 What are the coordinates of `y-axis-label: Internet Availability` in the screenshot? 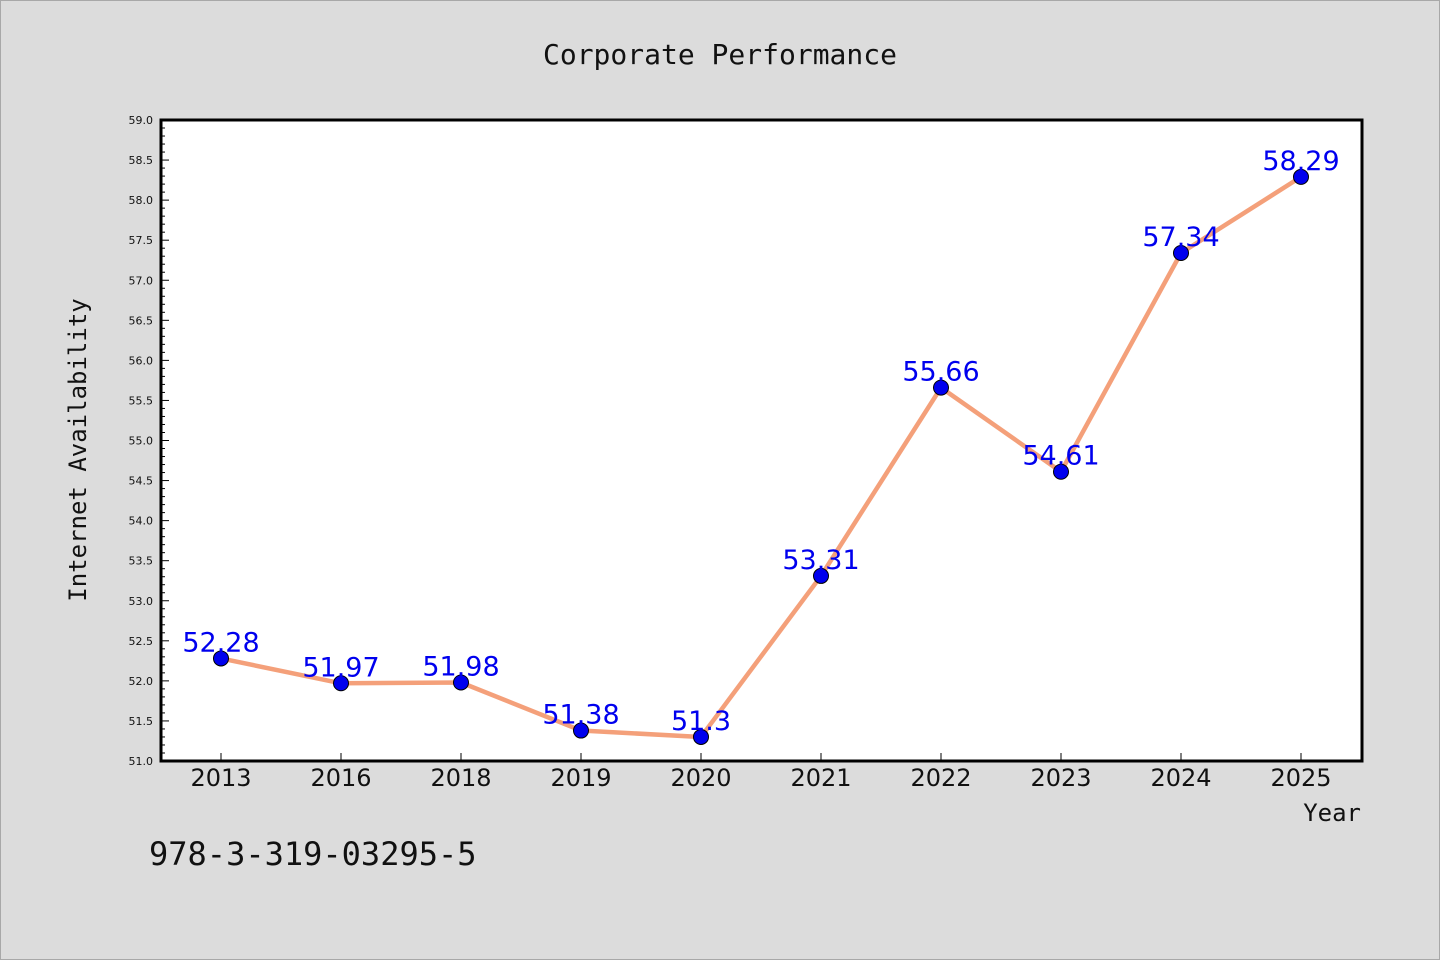 It's located at (78, 449).